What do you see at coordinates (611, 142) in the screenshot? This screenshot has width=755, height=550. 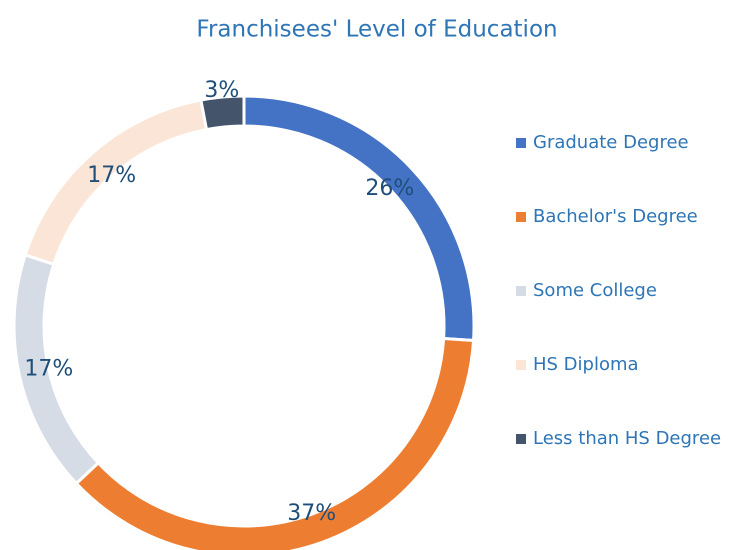 I see `legend-label: Graduate Degree` at bounding box center [611, 142].